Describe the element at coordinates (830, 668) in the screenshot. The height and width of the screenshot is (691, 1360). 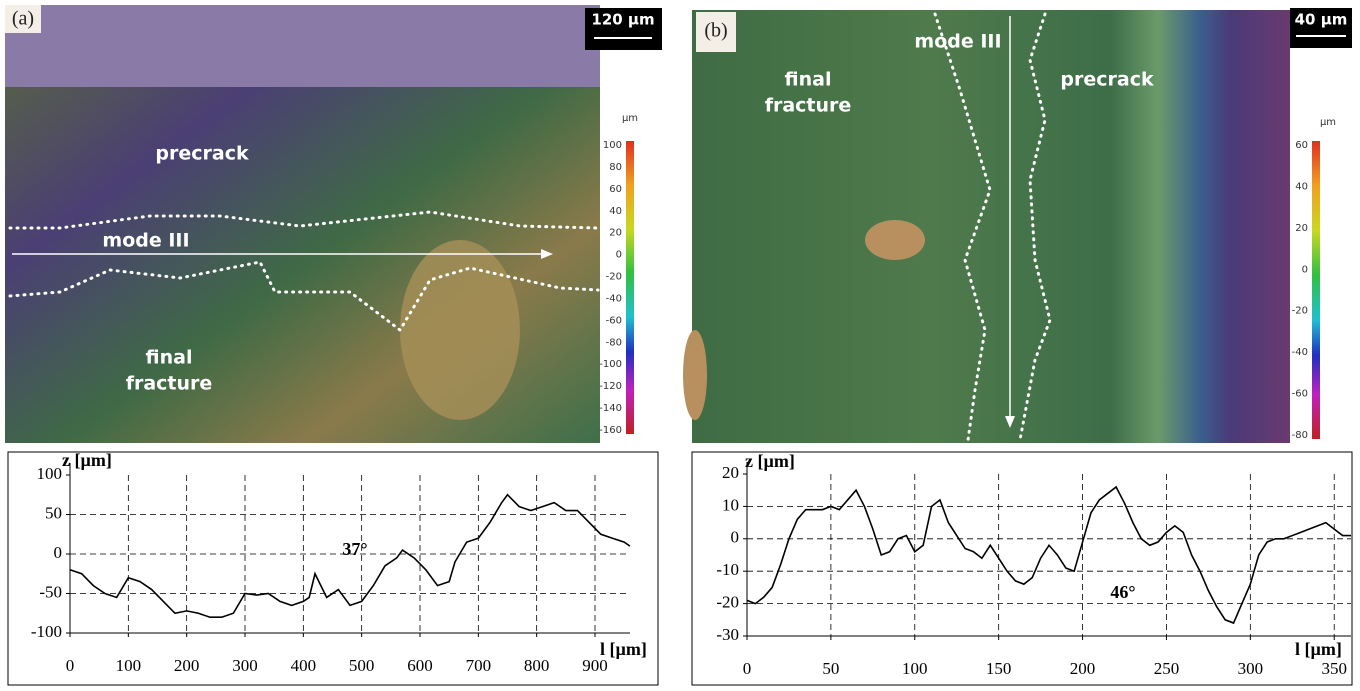
I see `x-tick-label: 50` at that location.